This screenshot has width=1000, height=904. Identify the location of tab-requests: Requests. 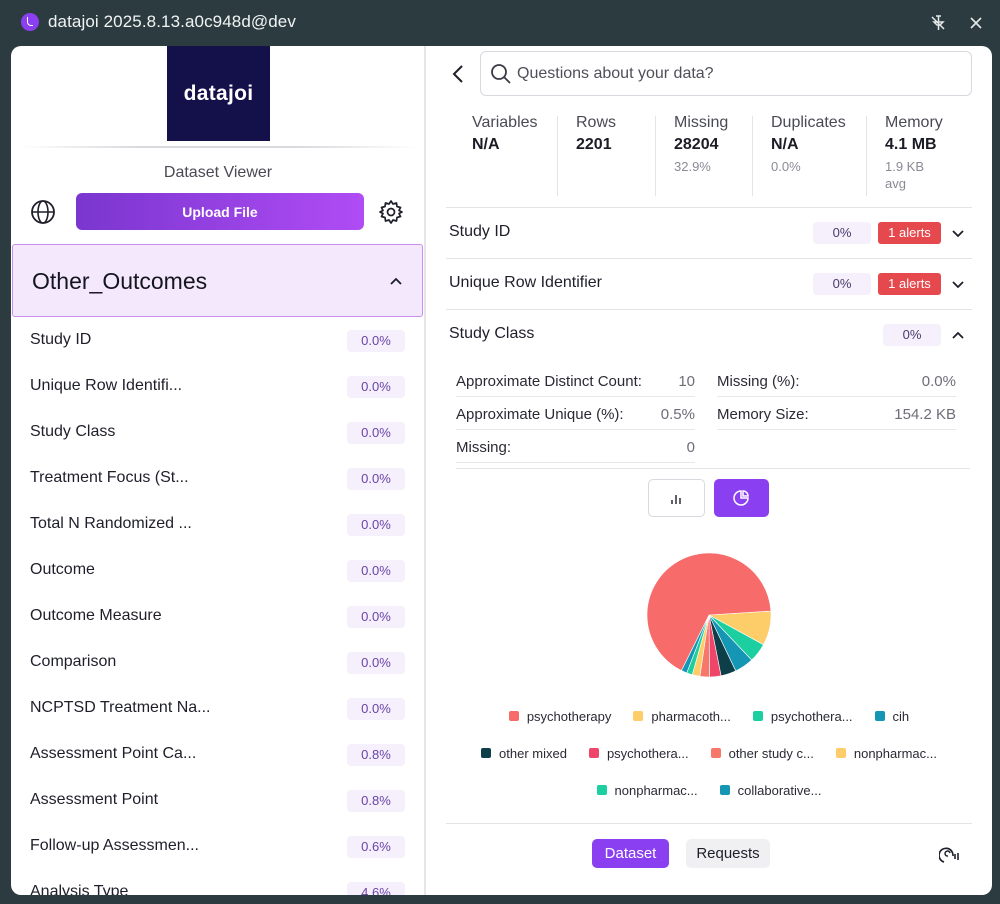
(728, 853).